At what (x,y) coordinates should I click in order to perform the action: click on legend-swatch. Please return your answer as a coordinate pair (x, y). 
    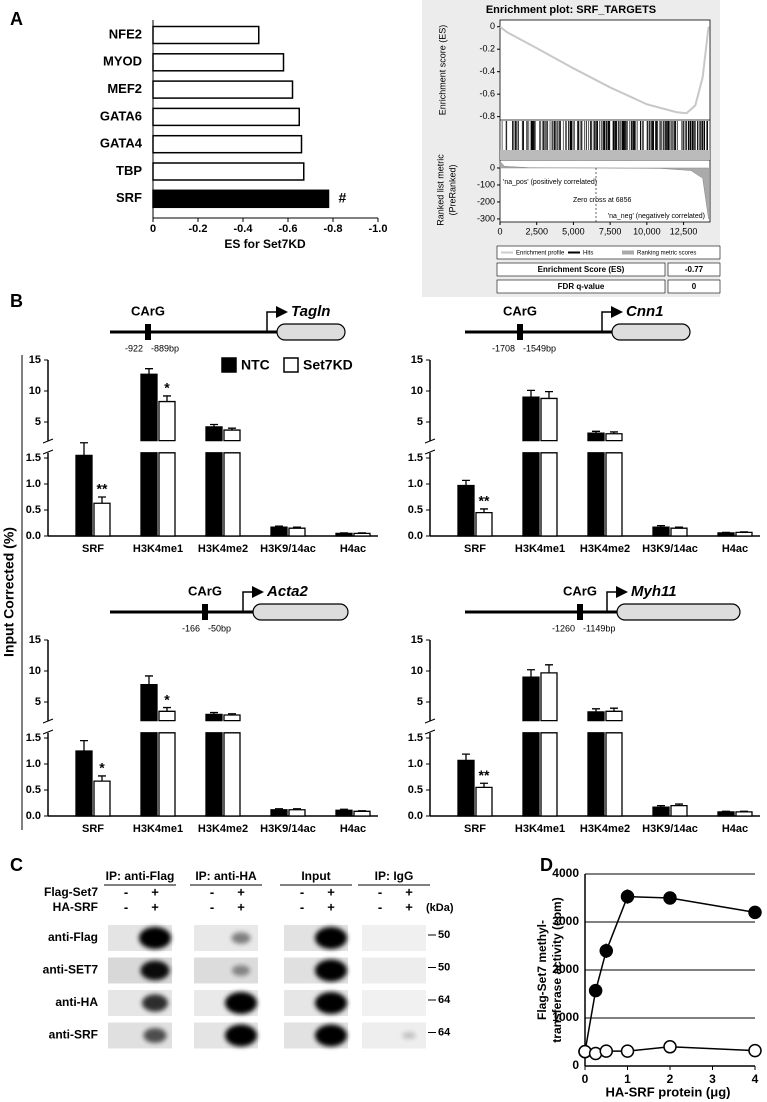
    Looking at the image, I should click on (291, 365).